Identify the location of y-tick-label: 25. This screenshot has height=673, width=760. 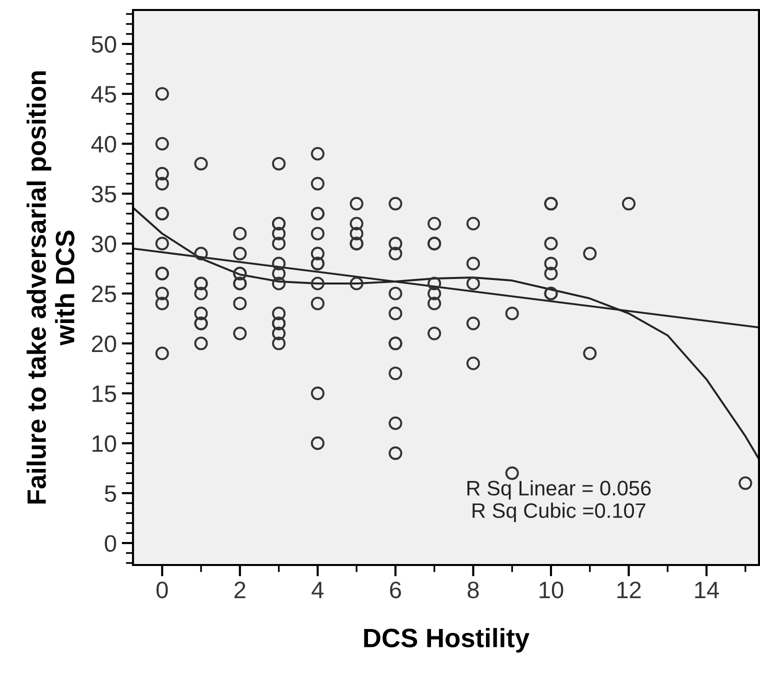
(104, 294).